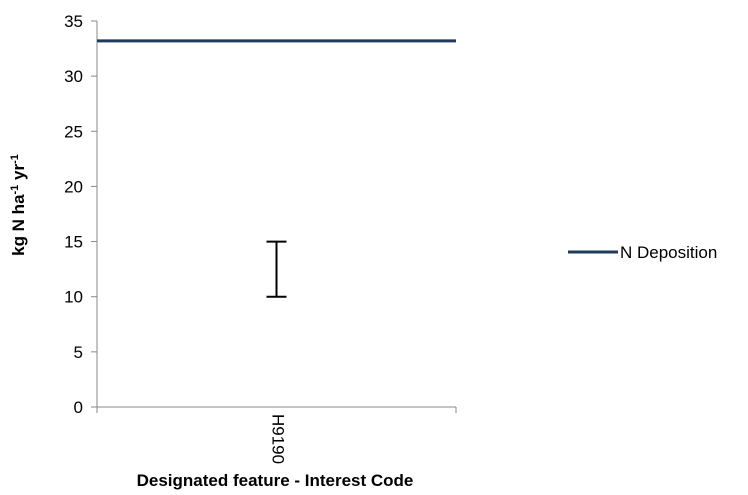 The image size is (748, 495). Describe the element at coordinates (73, 297) in the screenshot. I see `y-tick-label: 10` at that location.